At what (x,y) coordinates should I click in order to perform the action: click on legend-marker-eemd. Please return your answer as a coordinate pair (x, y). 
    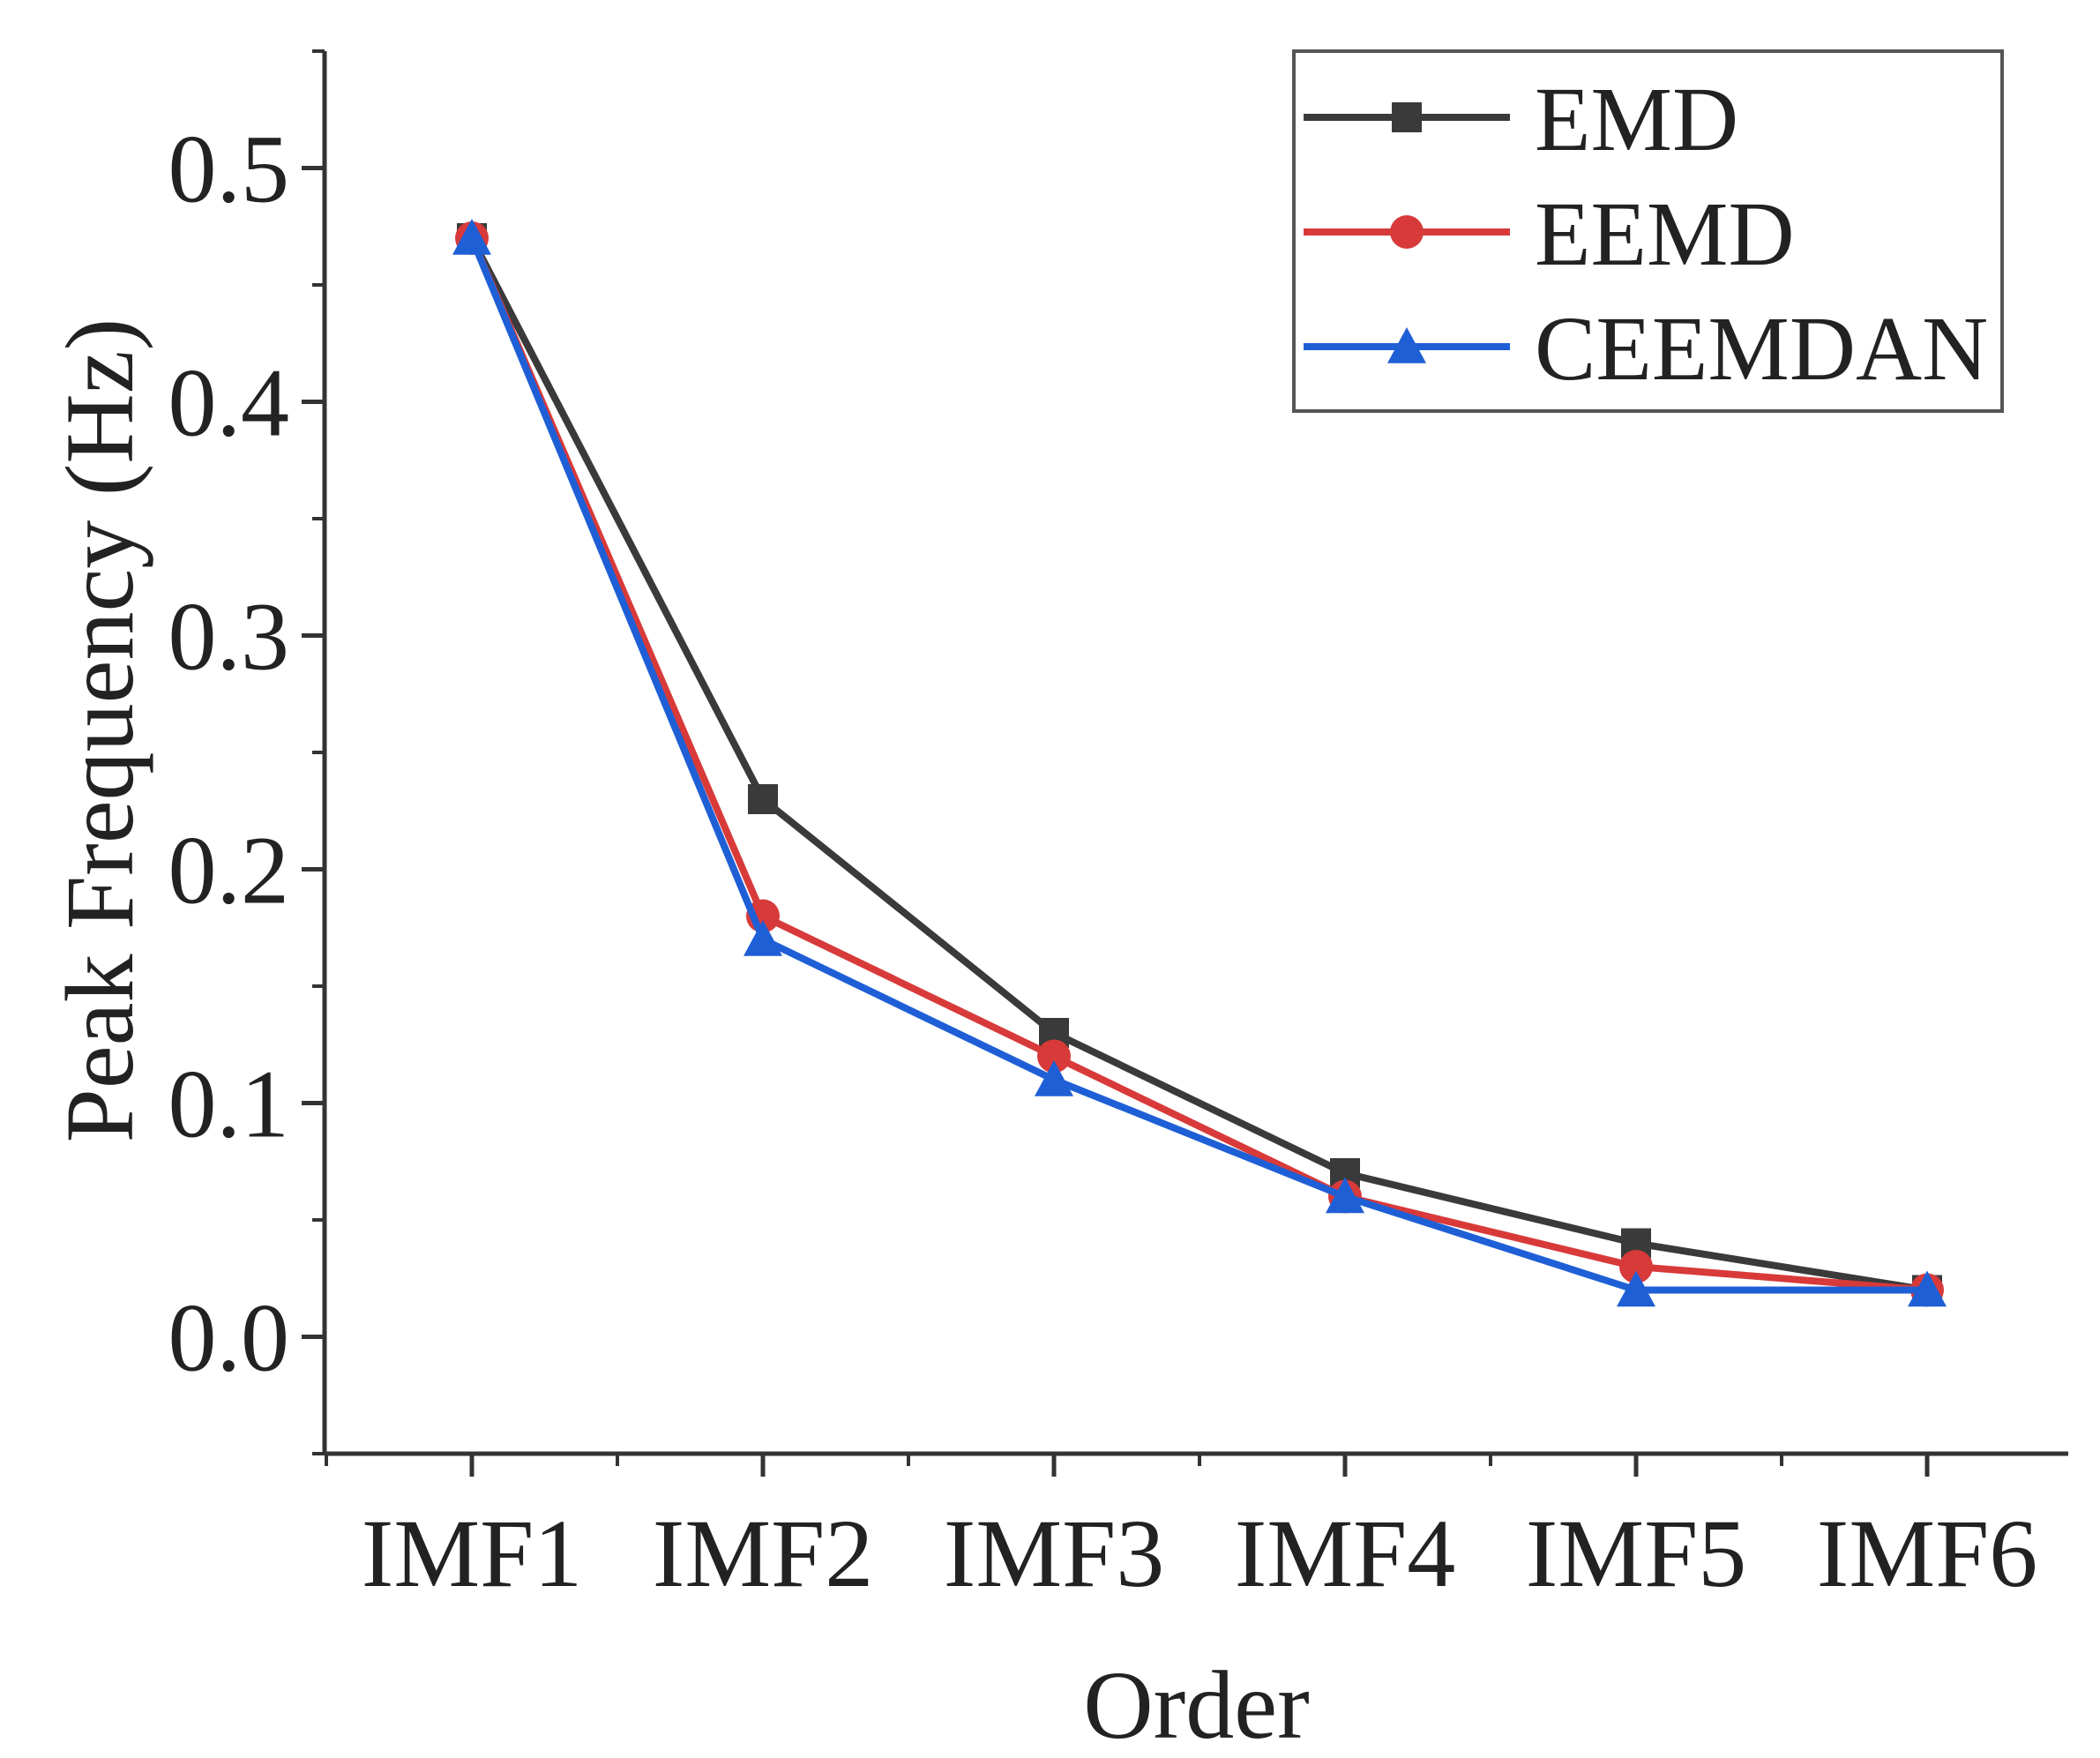
    Looking at the image, I should click on (1407, 232).